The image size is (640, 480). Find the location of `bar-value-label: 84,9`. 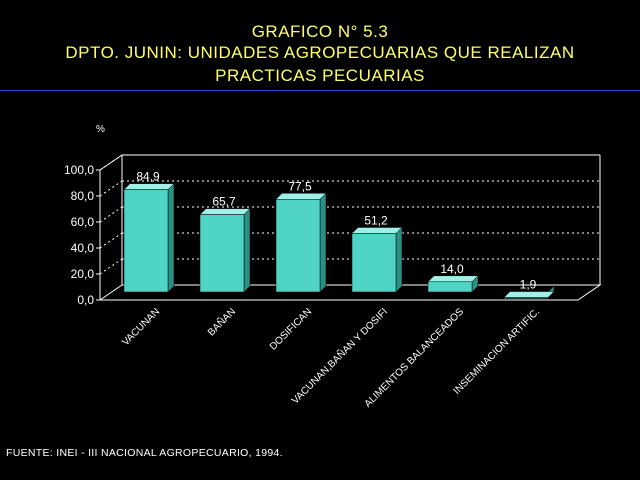

bar-value-label: 84,9 is located at coordinates (148, 177).